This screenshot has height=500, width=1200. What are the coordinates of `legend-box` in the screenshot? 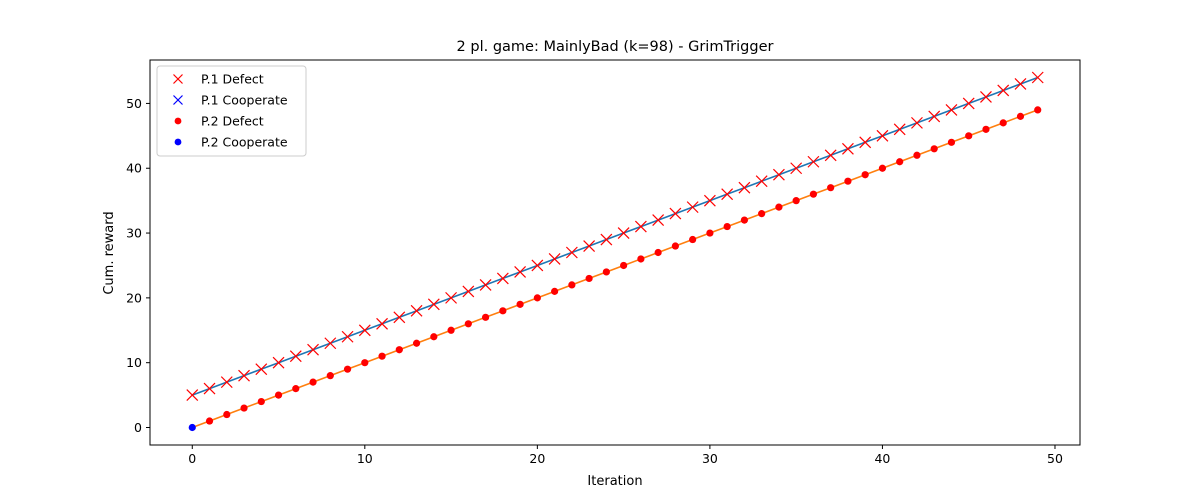 It's located at (231, 111).